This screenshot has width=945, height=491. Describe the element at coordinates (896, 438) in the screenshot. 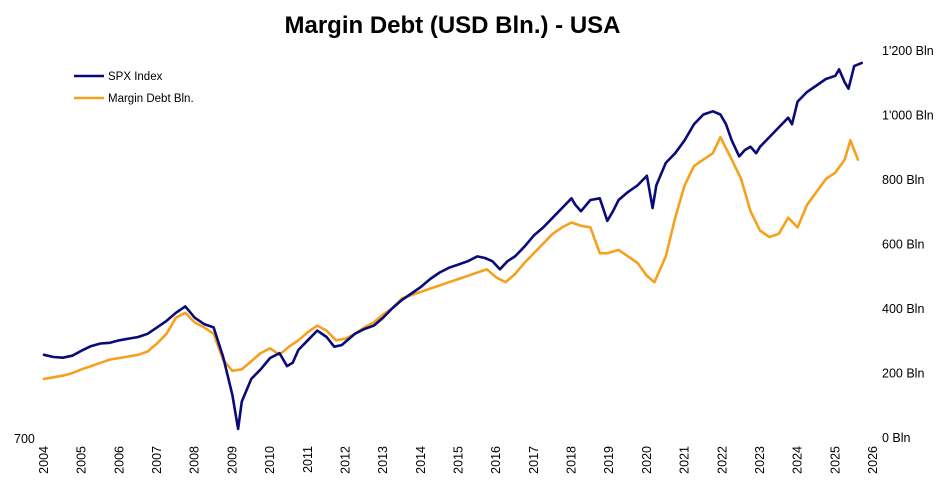

I see `y-right-tick-label: 0 Bln` at that location.